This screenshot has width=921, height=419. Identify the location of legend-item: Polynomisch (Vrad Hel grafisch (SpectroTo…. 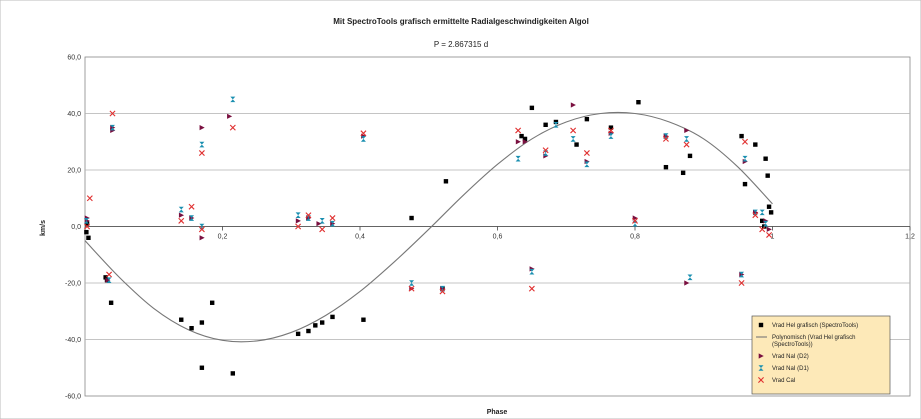
(805, 341).